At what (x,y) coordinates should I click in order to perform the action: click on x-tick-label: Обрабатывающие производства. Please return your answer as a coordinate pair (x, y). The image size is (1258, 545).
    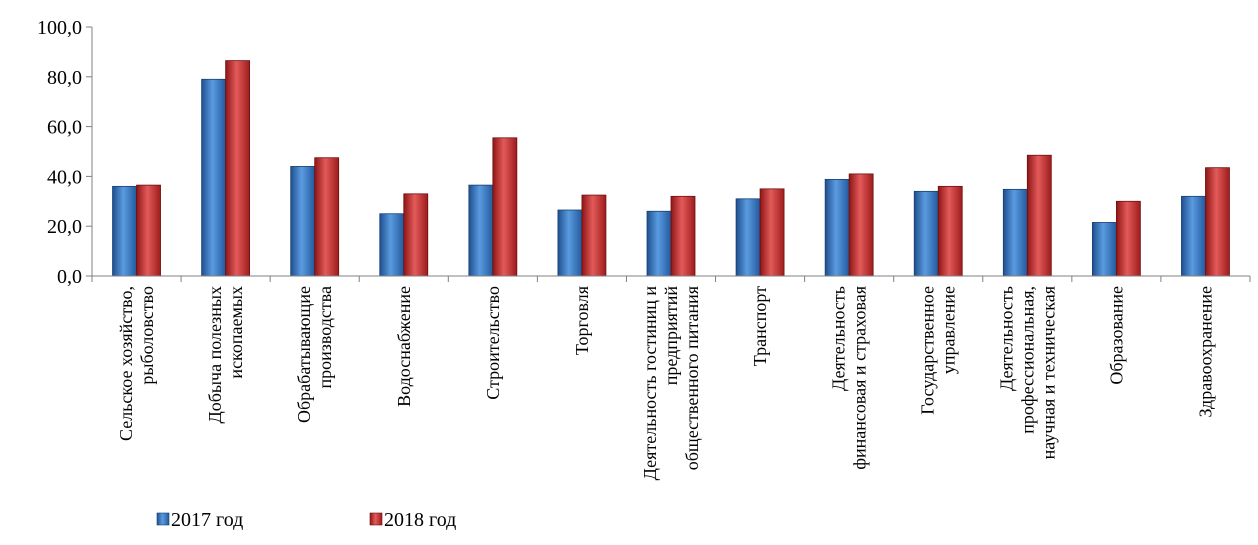
    Looking at the image, I should click on (314, 354).